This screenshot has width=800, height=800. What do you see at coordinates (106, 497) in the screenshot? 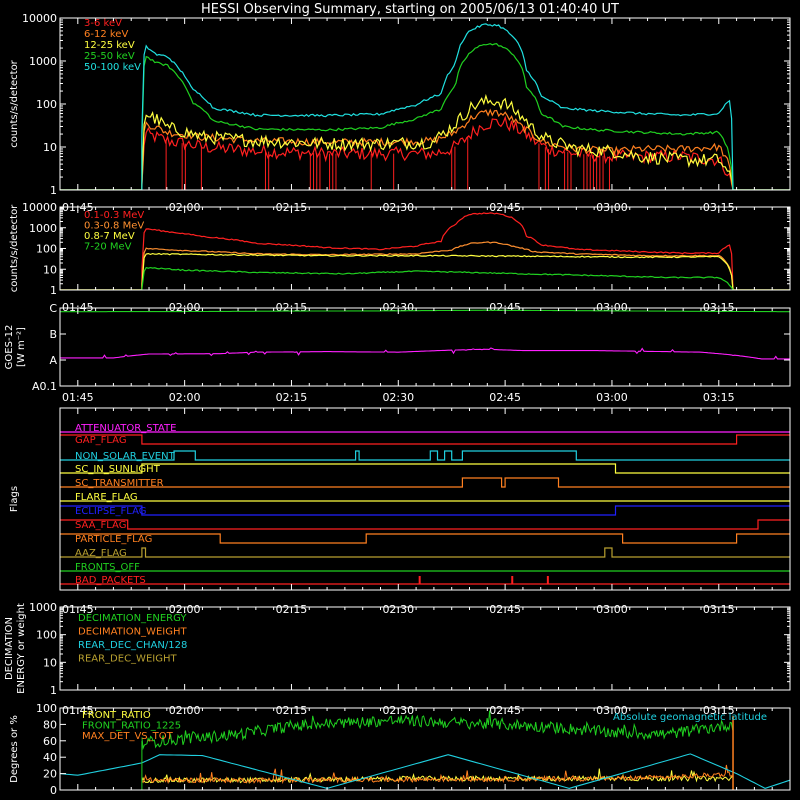
I see `flag-label-flare-flag: FLARE_FLAG` at bounding box center [106, 497].